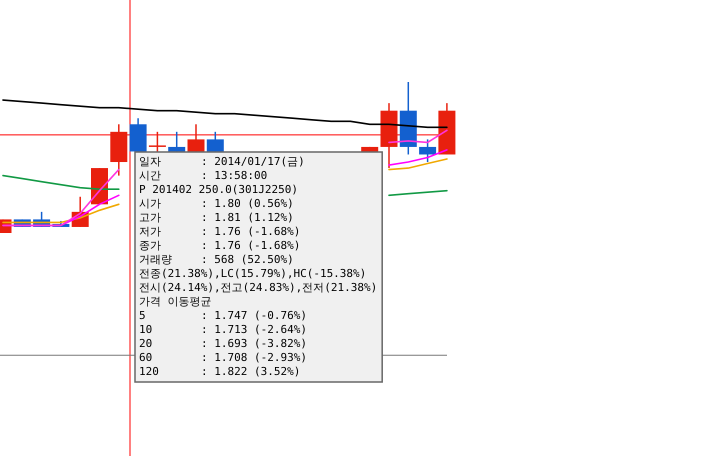  What do you see at coordinates (216, 217) in the screenshot?
I see `text: 고가 : 1.81 (1.12%)` at bounding box center [216, 217].